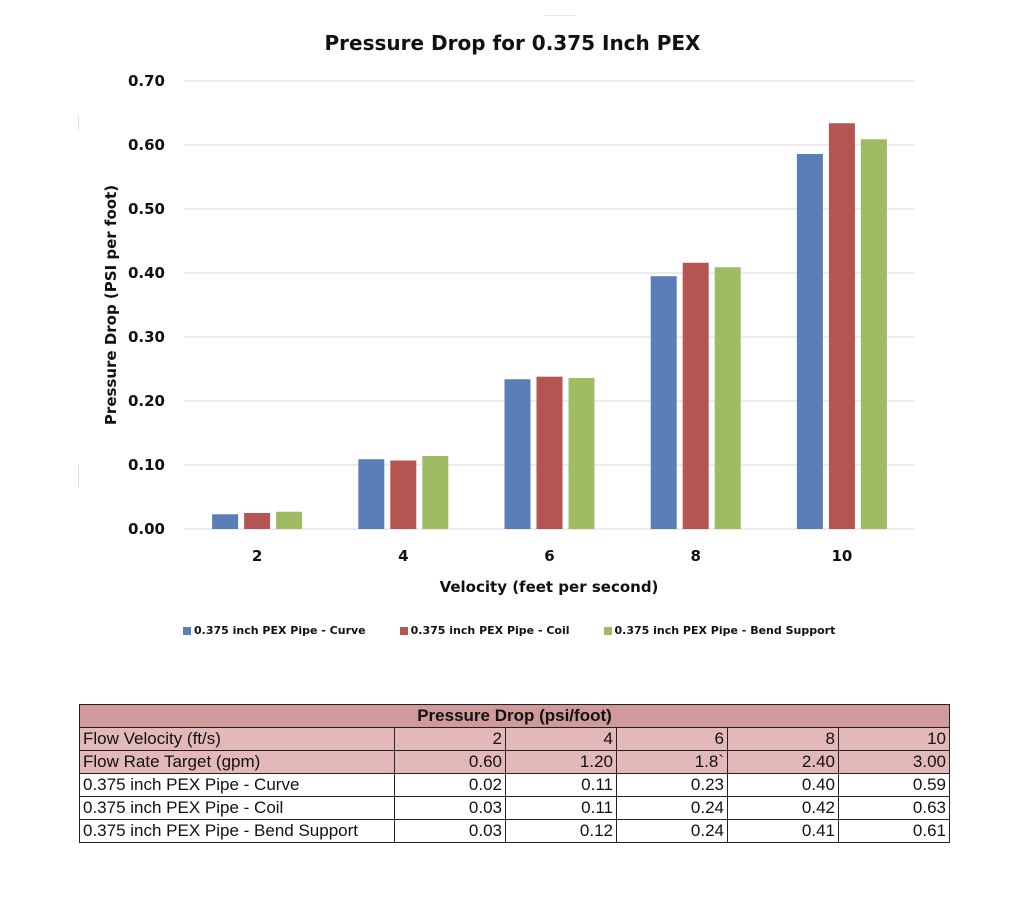  I want to click on x-axis-label: Velocity (feet per second), so click(549, 587).